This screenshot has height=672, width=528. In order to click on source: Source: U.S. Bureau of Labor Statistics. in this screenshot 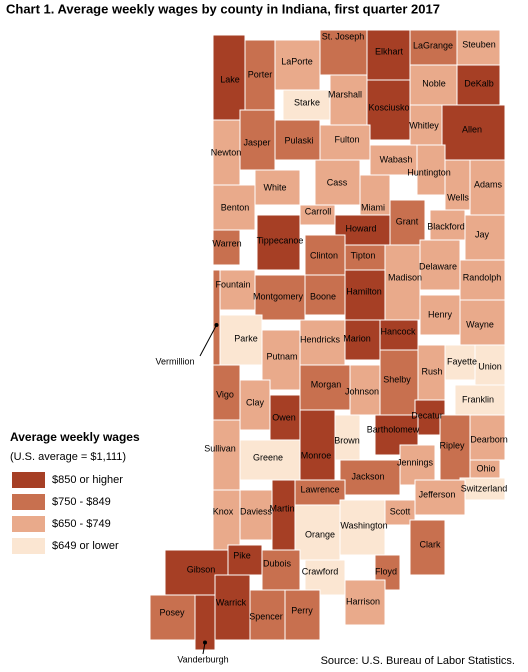, I will do `click(418, 661)`.